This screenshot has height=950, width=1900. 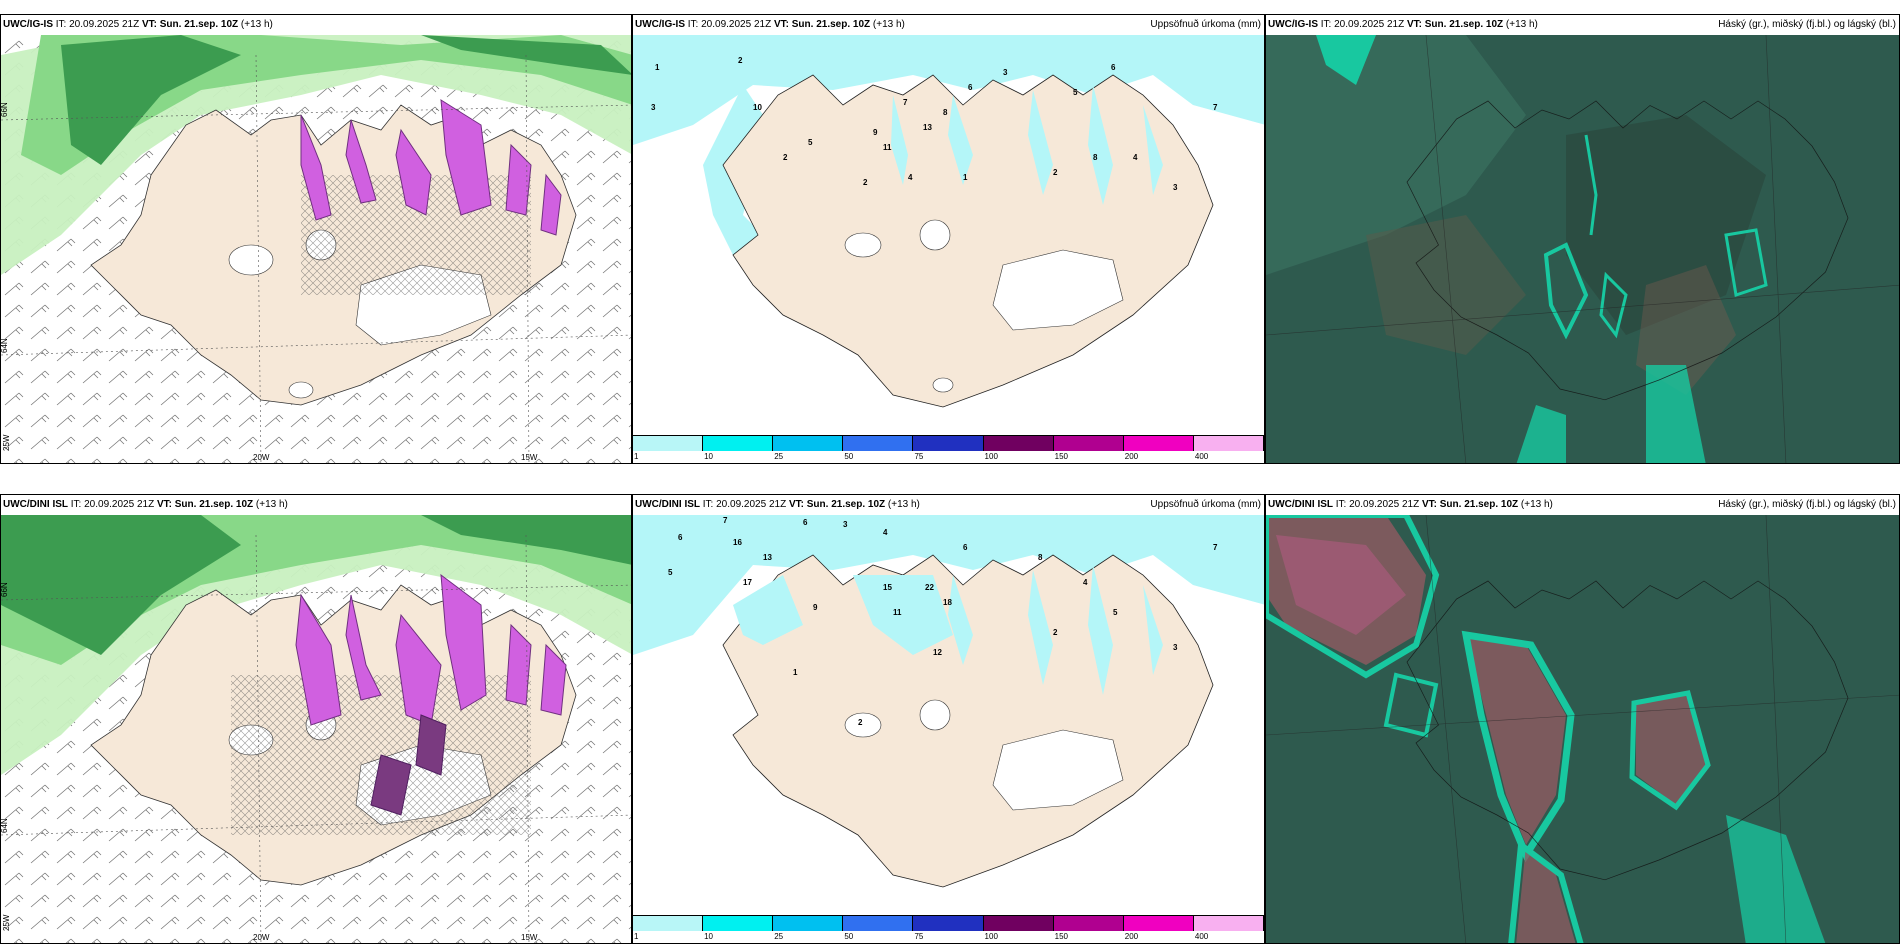 I want to click on precip-value: 5, so click(x=1075, y=92).